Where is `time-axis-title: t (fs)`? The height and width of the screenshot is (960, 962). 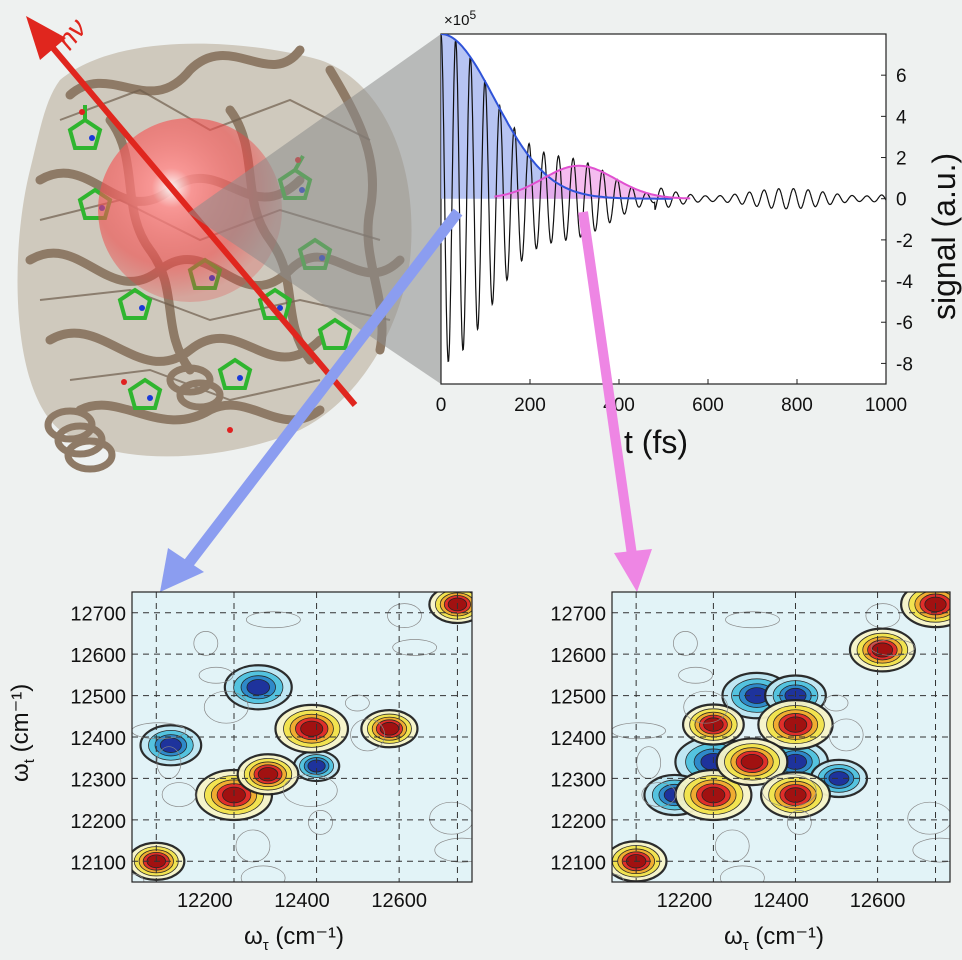
time-axis-title: t (fs) is located at coordinates (656, 442).